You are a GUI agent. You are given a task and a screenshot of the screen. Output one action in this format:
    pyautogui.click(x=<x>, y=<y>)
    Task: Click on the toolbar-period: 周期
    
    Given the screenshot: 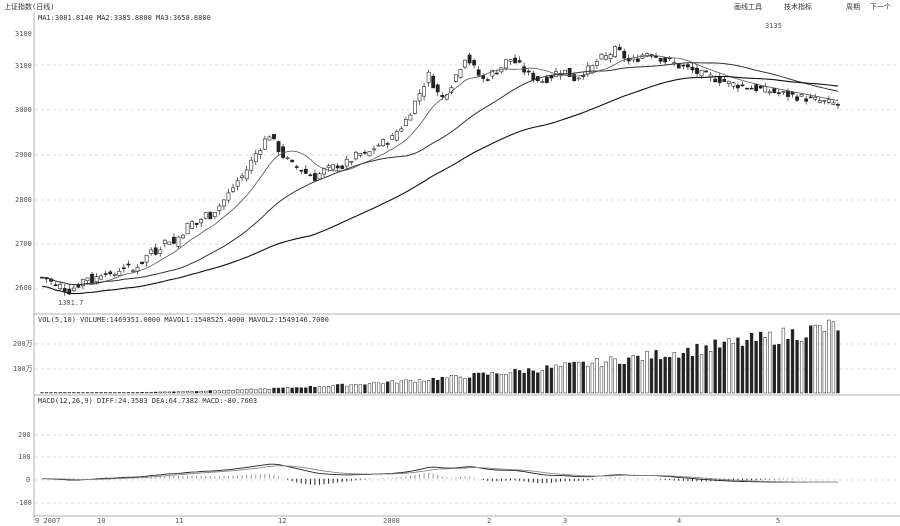 What is the action you would take?
    pyautogui.click(x=853, y=7)
    